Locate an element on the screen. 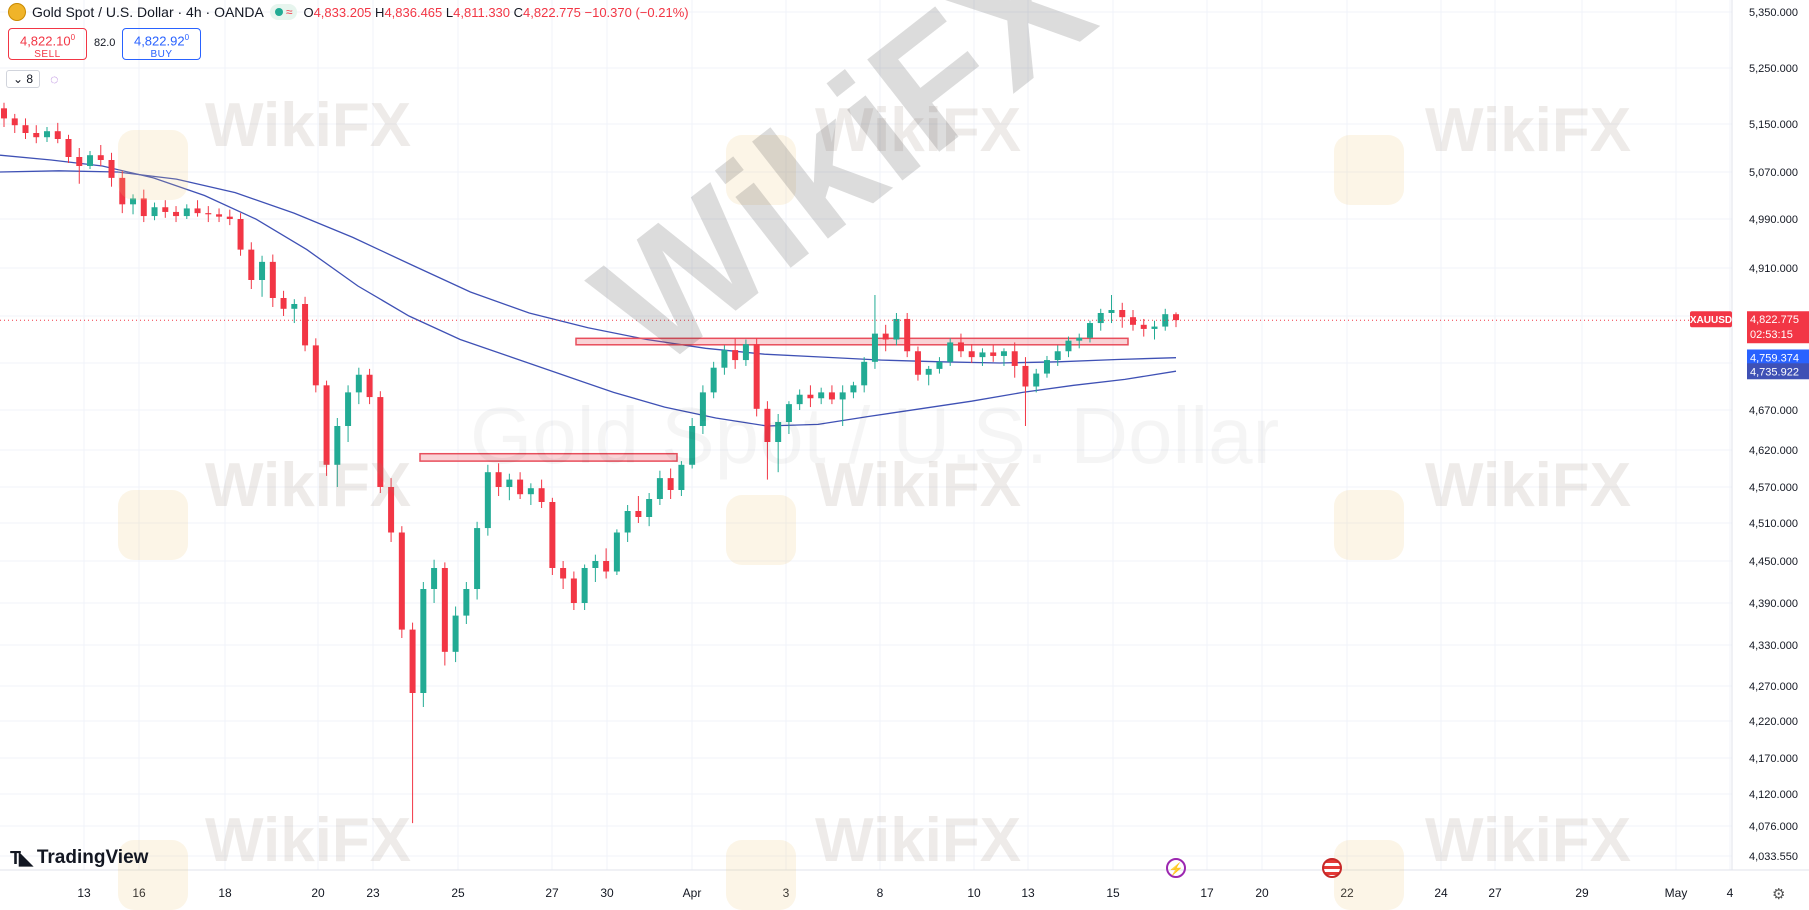  price-axis-bg is located at coordinates (1770, 453).